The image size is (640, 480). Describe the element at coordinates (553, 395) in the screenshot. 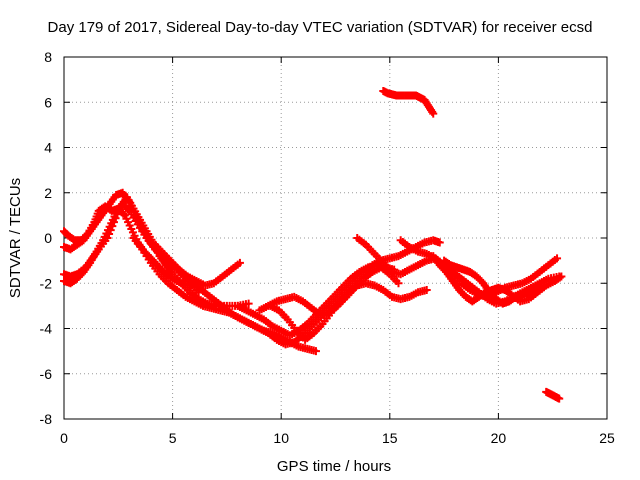

I see `series-track-o` at that location.